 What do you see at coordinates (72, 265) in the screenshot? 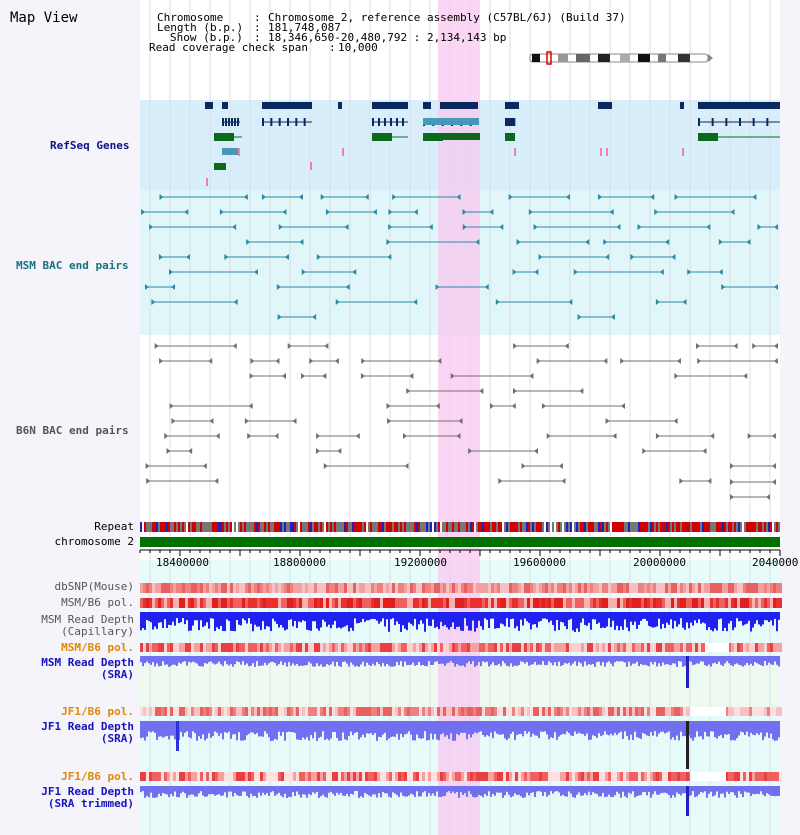
I see `track-label-msm-bac: MSM BAC end pairs` at bounding box center [72, 265].